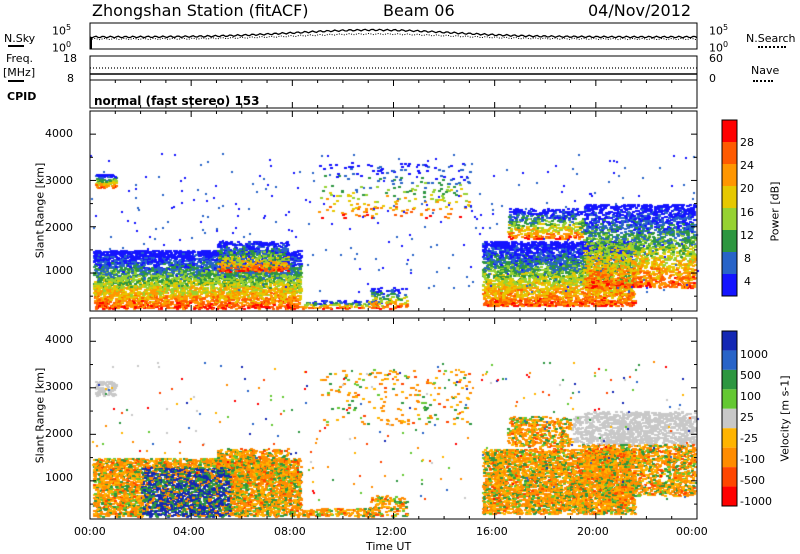 The image size is (800, 554). Describe the element at coordinates (389, 546) in the screenshot. I see `x-axis-label: Time UT` at that location.